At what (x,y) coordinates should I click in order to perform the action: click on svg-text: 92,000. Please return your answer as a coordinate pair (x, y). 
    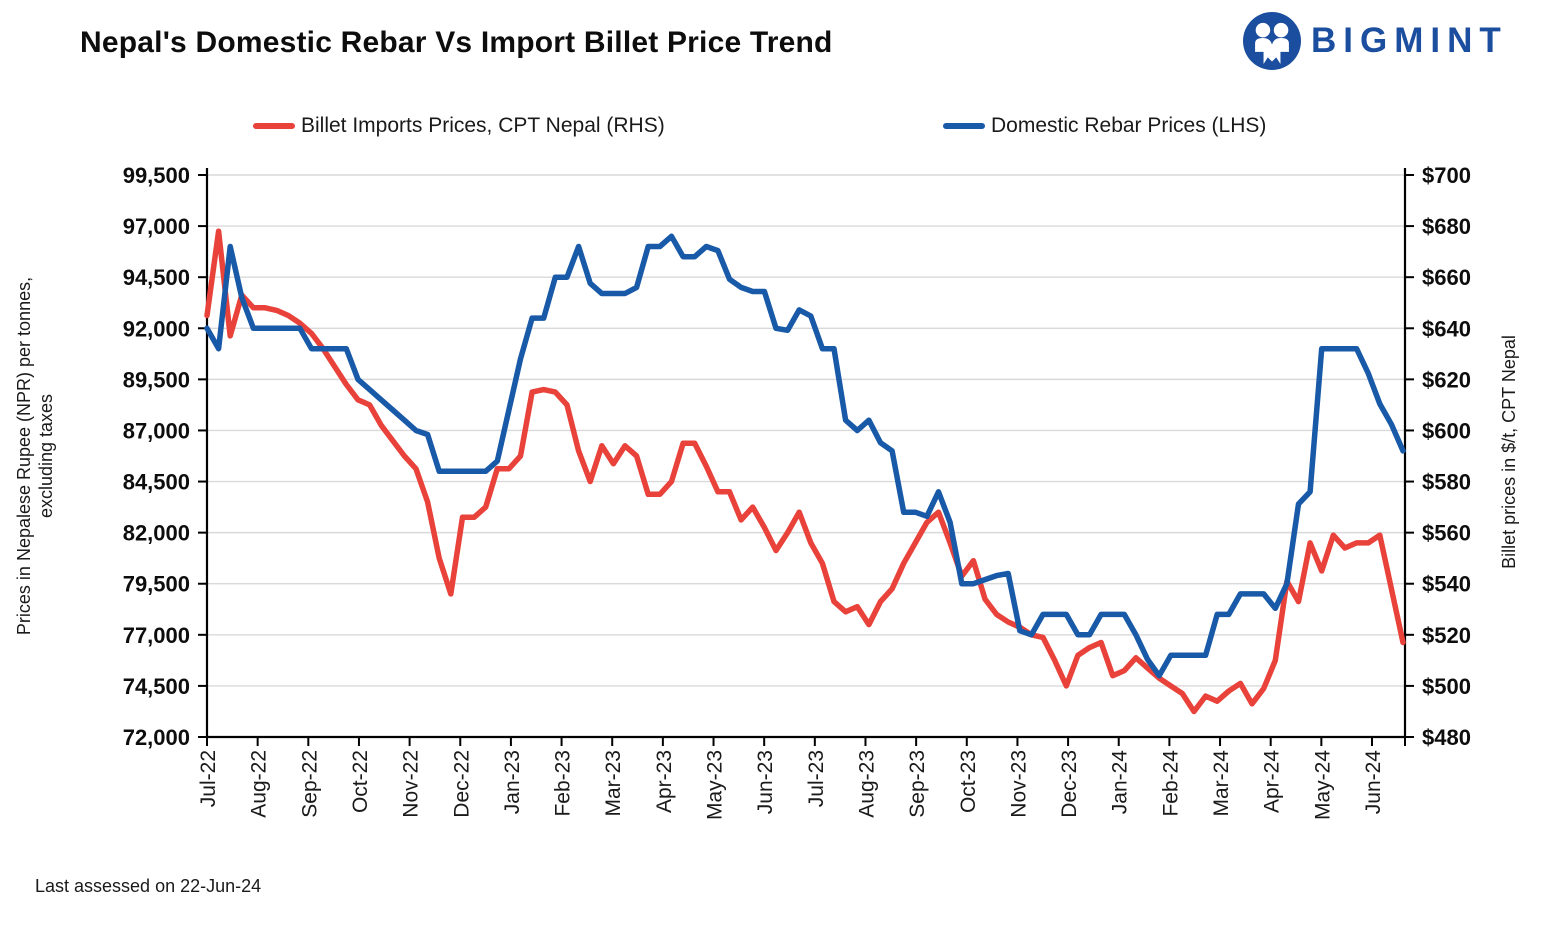
    Looking at the image, I should click on (156, 328).